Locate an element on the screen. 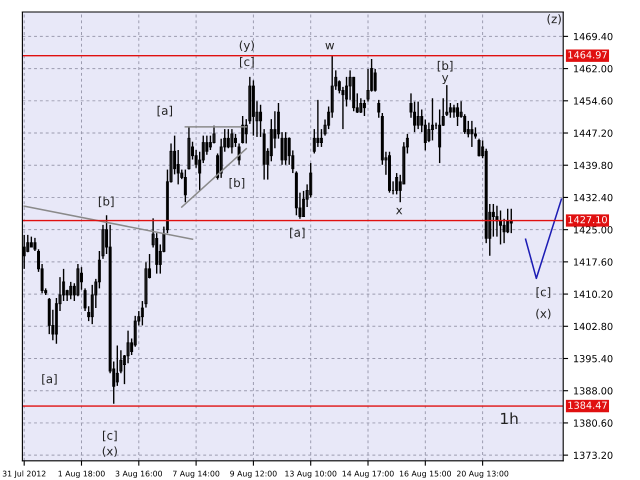 The image size is (640, 480). y-tick-label: 1373.20 is located at coordinates (593, 455).